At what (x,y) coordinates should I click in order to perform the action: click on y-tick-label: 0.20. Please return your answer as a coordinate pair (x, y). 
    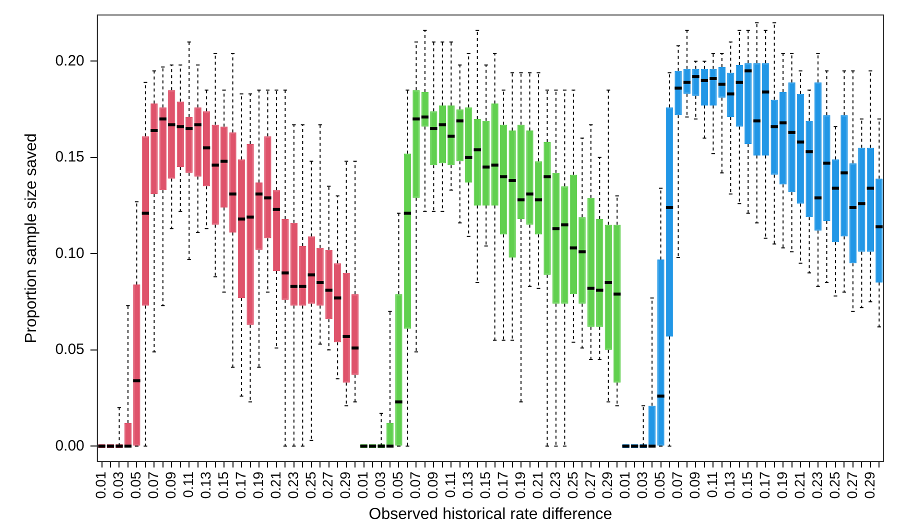
    Looking at the image, I should click on (69, 61).